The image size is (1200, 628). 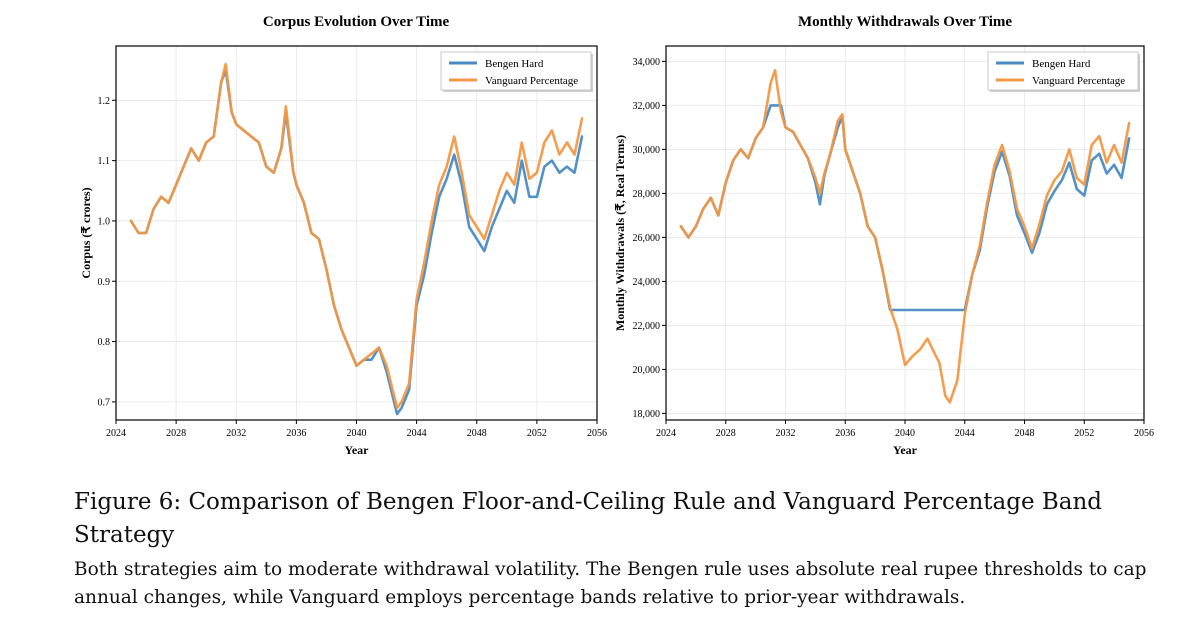 I want to click on y-tick-label: 26,000, so click(x=647, y=238).